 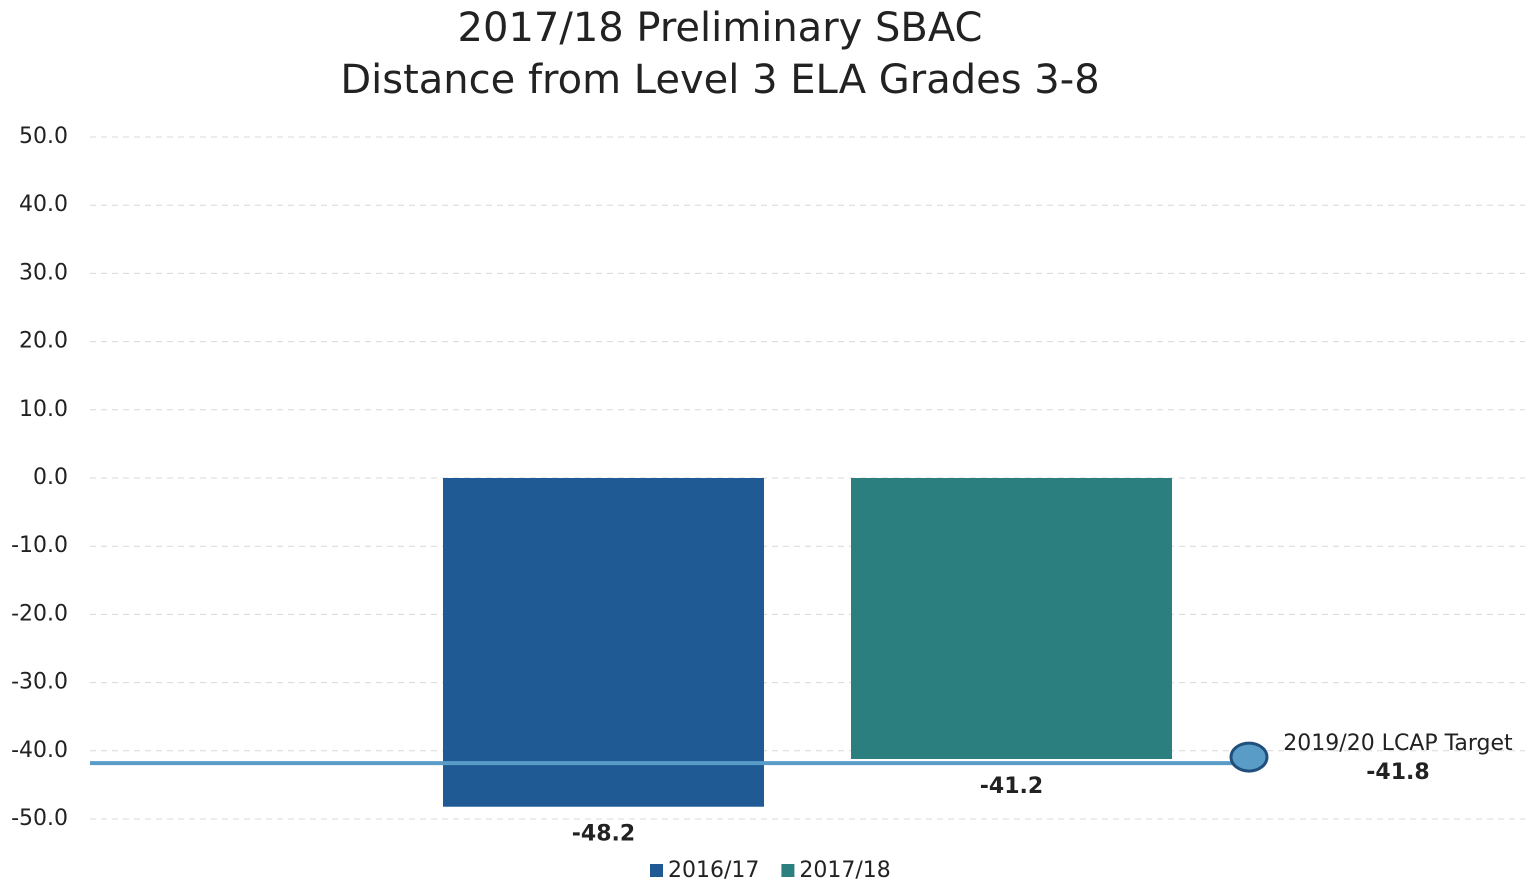 I want to click on data-label: -41.2, so click(x=1011, y=786).